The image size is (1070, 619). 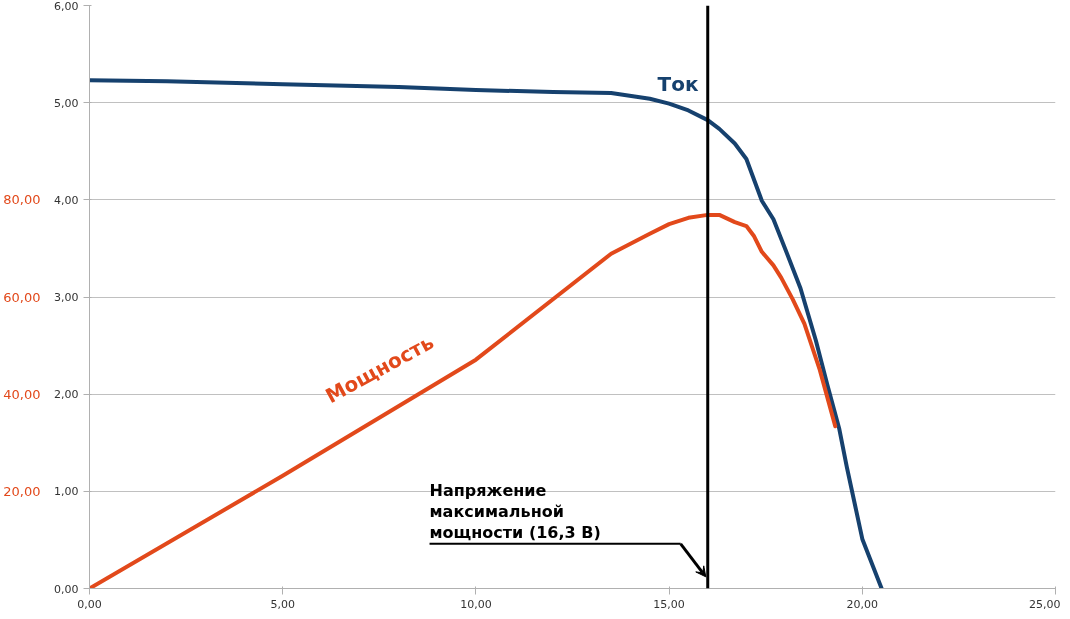 What do you see at coordinates (66, 589) in the screenshot?
I see `y-tick-label: 0,00` at bounding box center [66, 589].